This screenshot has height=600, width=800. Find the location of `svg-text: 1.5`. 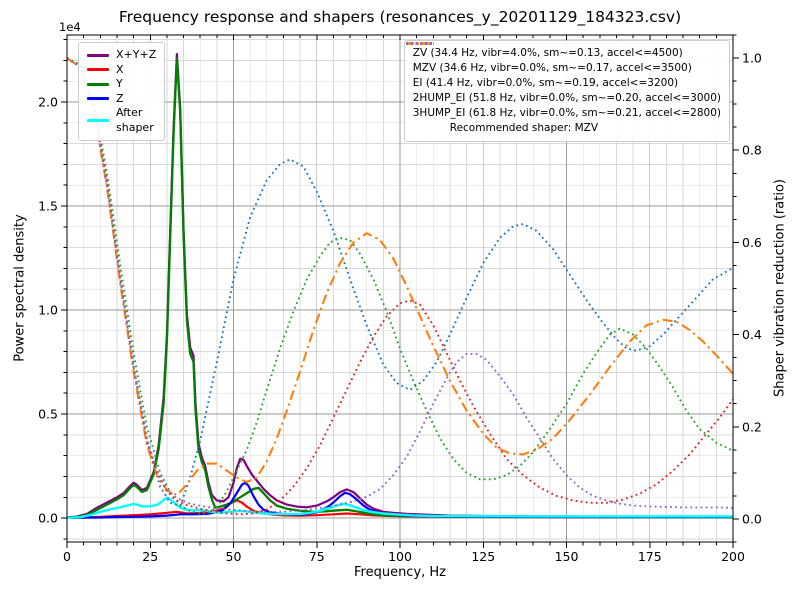

svg-text: 1.5 is located at coordinates (48, 206).